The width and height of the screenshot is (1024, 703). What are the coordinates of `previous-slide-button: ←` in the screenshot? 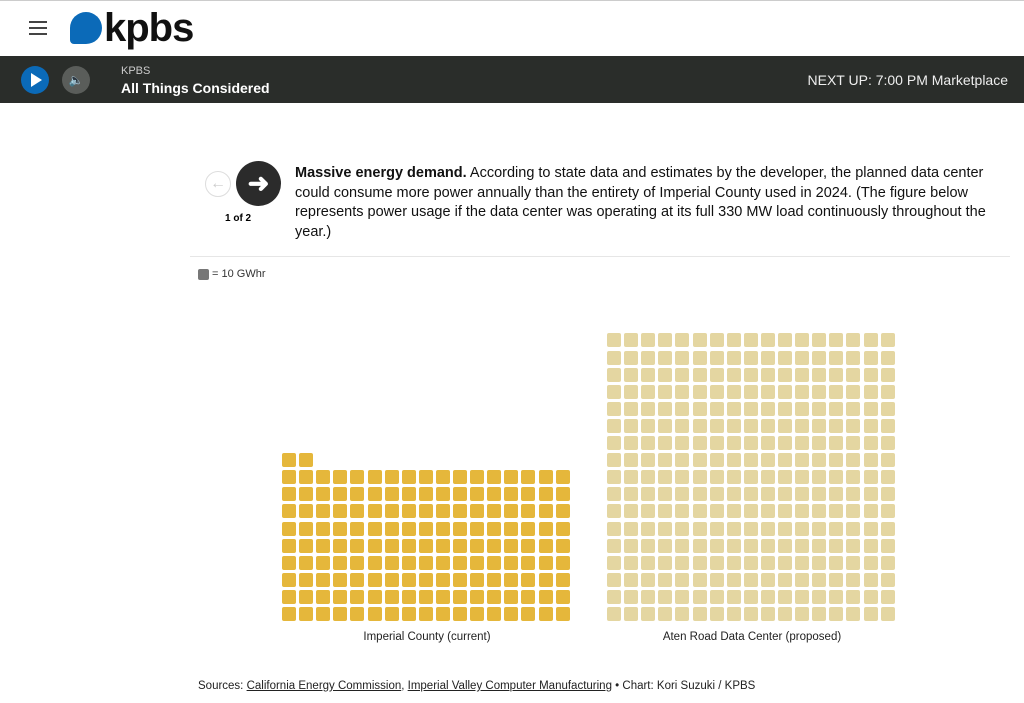 It's located at (218, 184).